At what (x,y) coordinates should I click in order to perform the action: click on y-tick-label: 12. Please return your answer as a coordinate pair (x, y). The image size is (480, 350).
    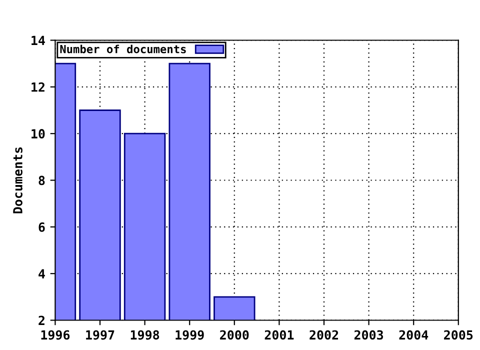
    Looking at the image, I should click on (38, 87).